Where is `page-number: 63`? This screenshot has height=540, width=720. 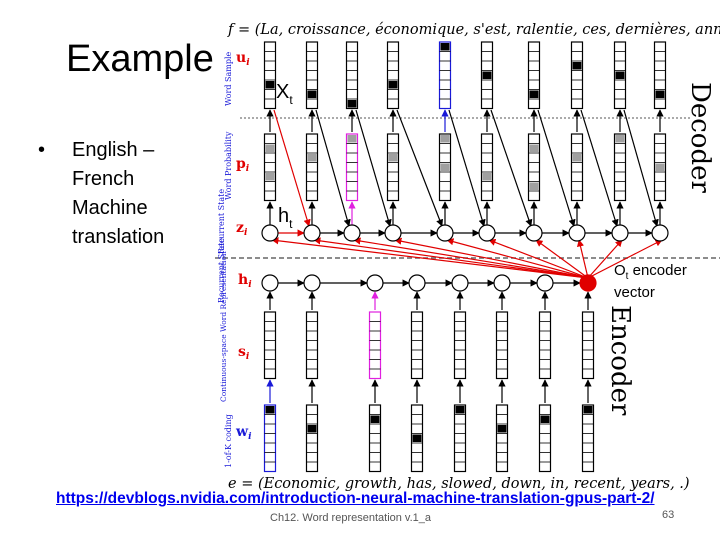
page-number: 63 is located at coordinates (668, 515).